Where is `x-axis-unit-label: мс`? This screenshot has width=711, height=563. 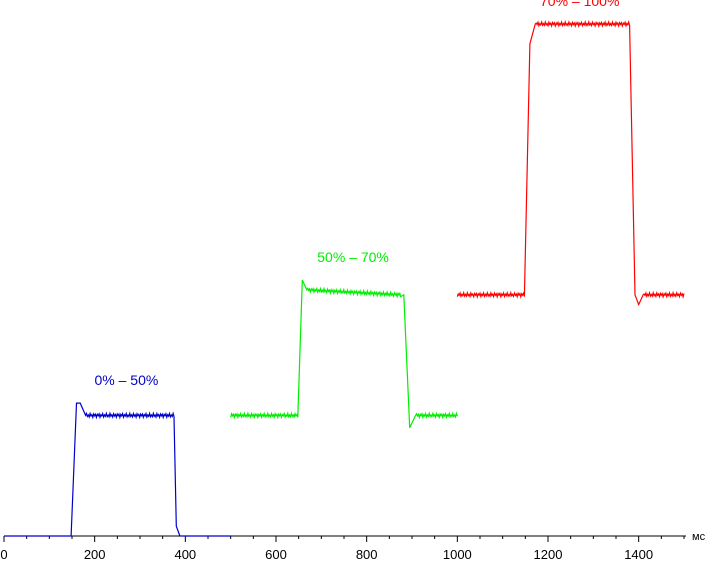 x-axis-unit-label: мс is located at coordinates (699, 537).